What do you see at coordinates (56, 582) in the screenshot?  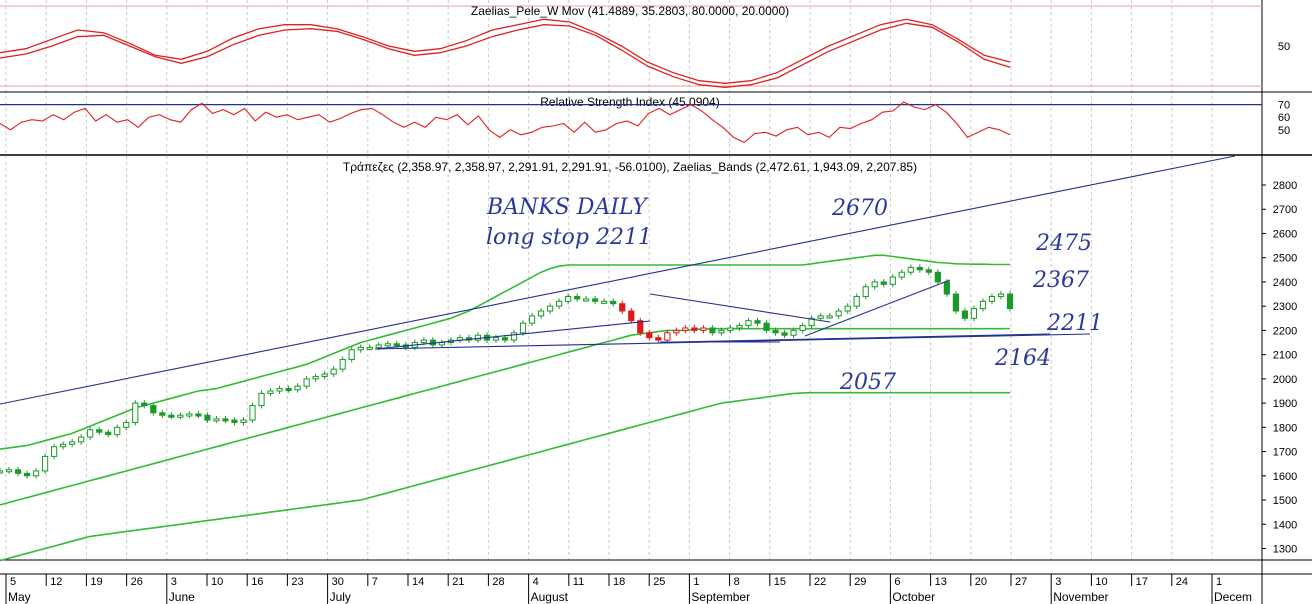 I see `x-tick-label: 12` at bounding box center [56, 582].